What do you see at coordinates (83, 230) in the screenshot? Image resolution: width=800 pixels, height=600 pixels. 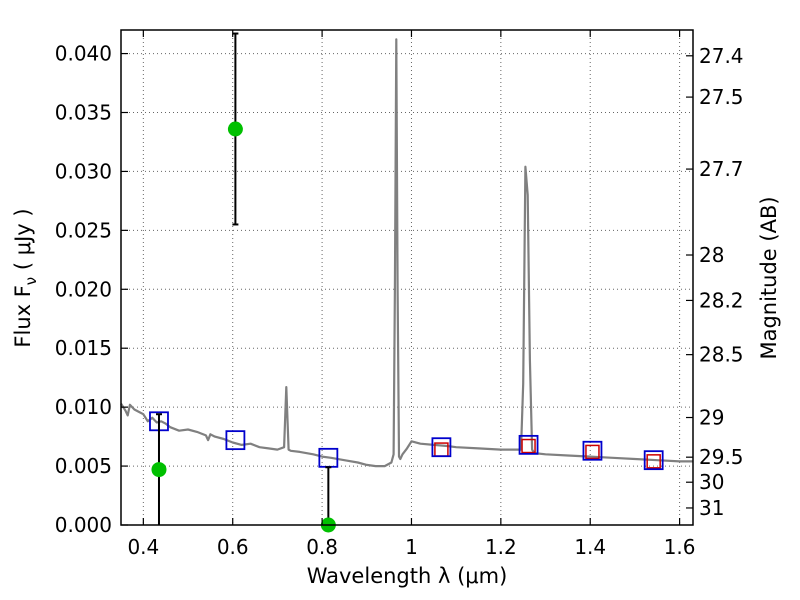 I see `y-tick-label: 0.025` at bounding box center [83, 230].